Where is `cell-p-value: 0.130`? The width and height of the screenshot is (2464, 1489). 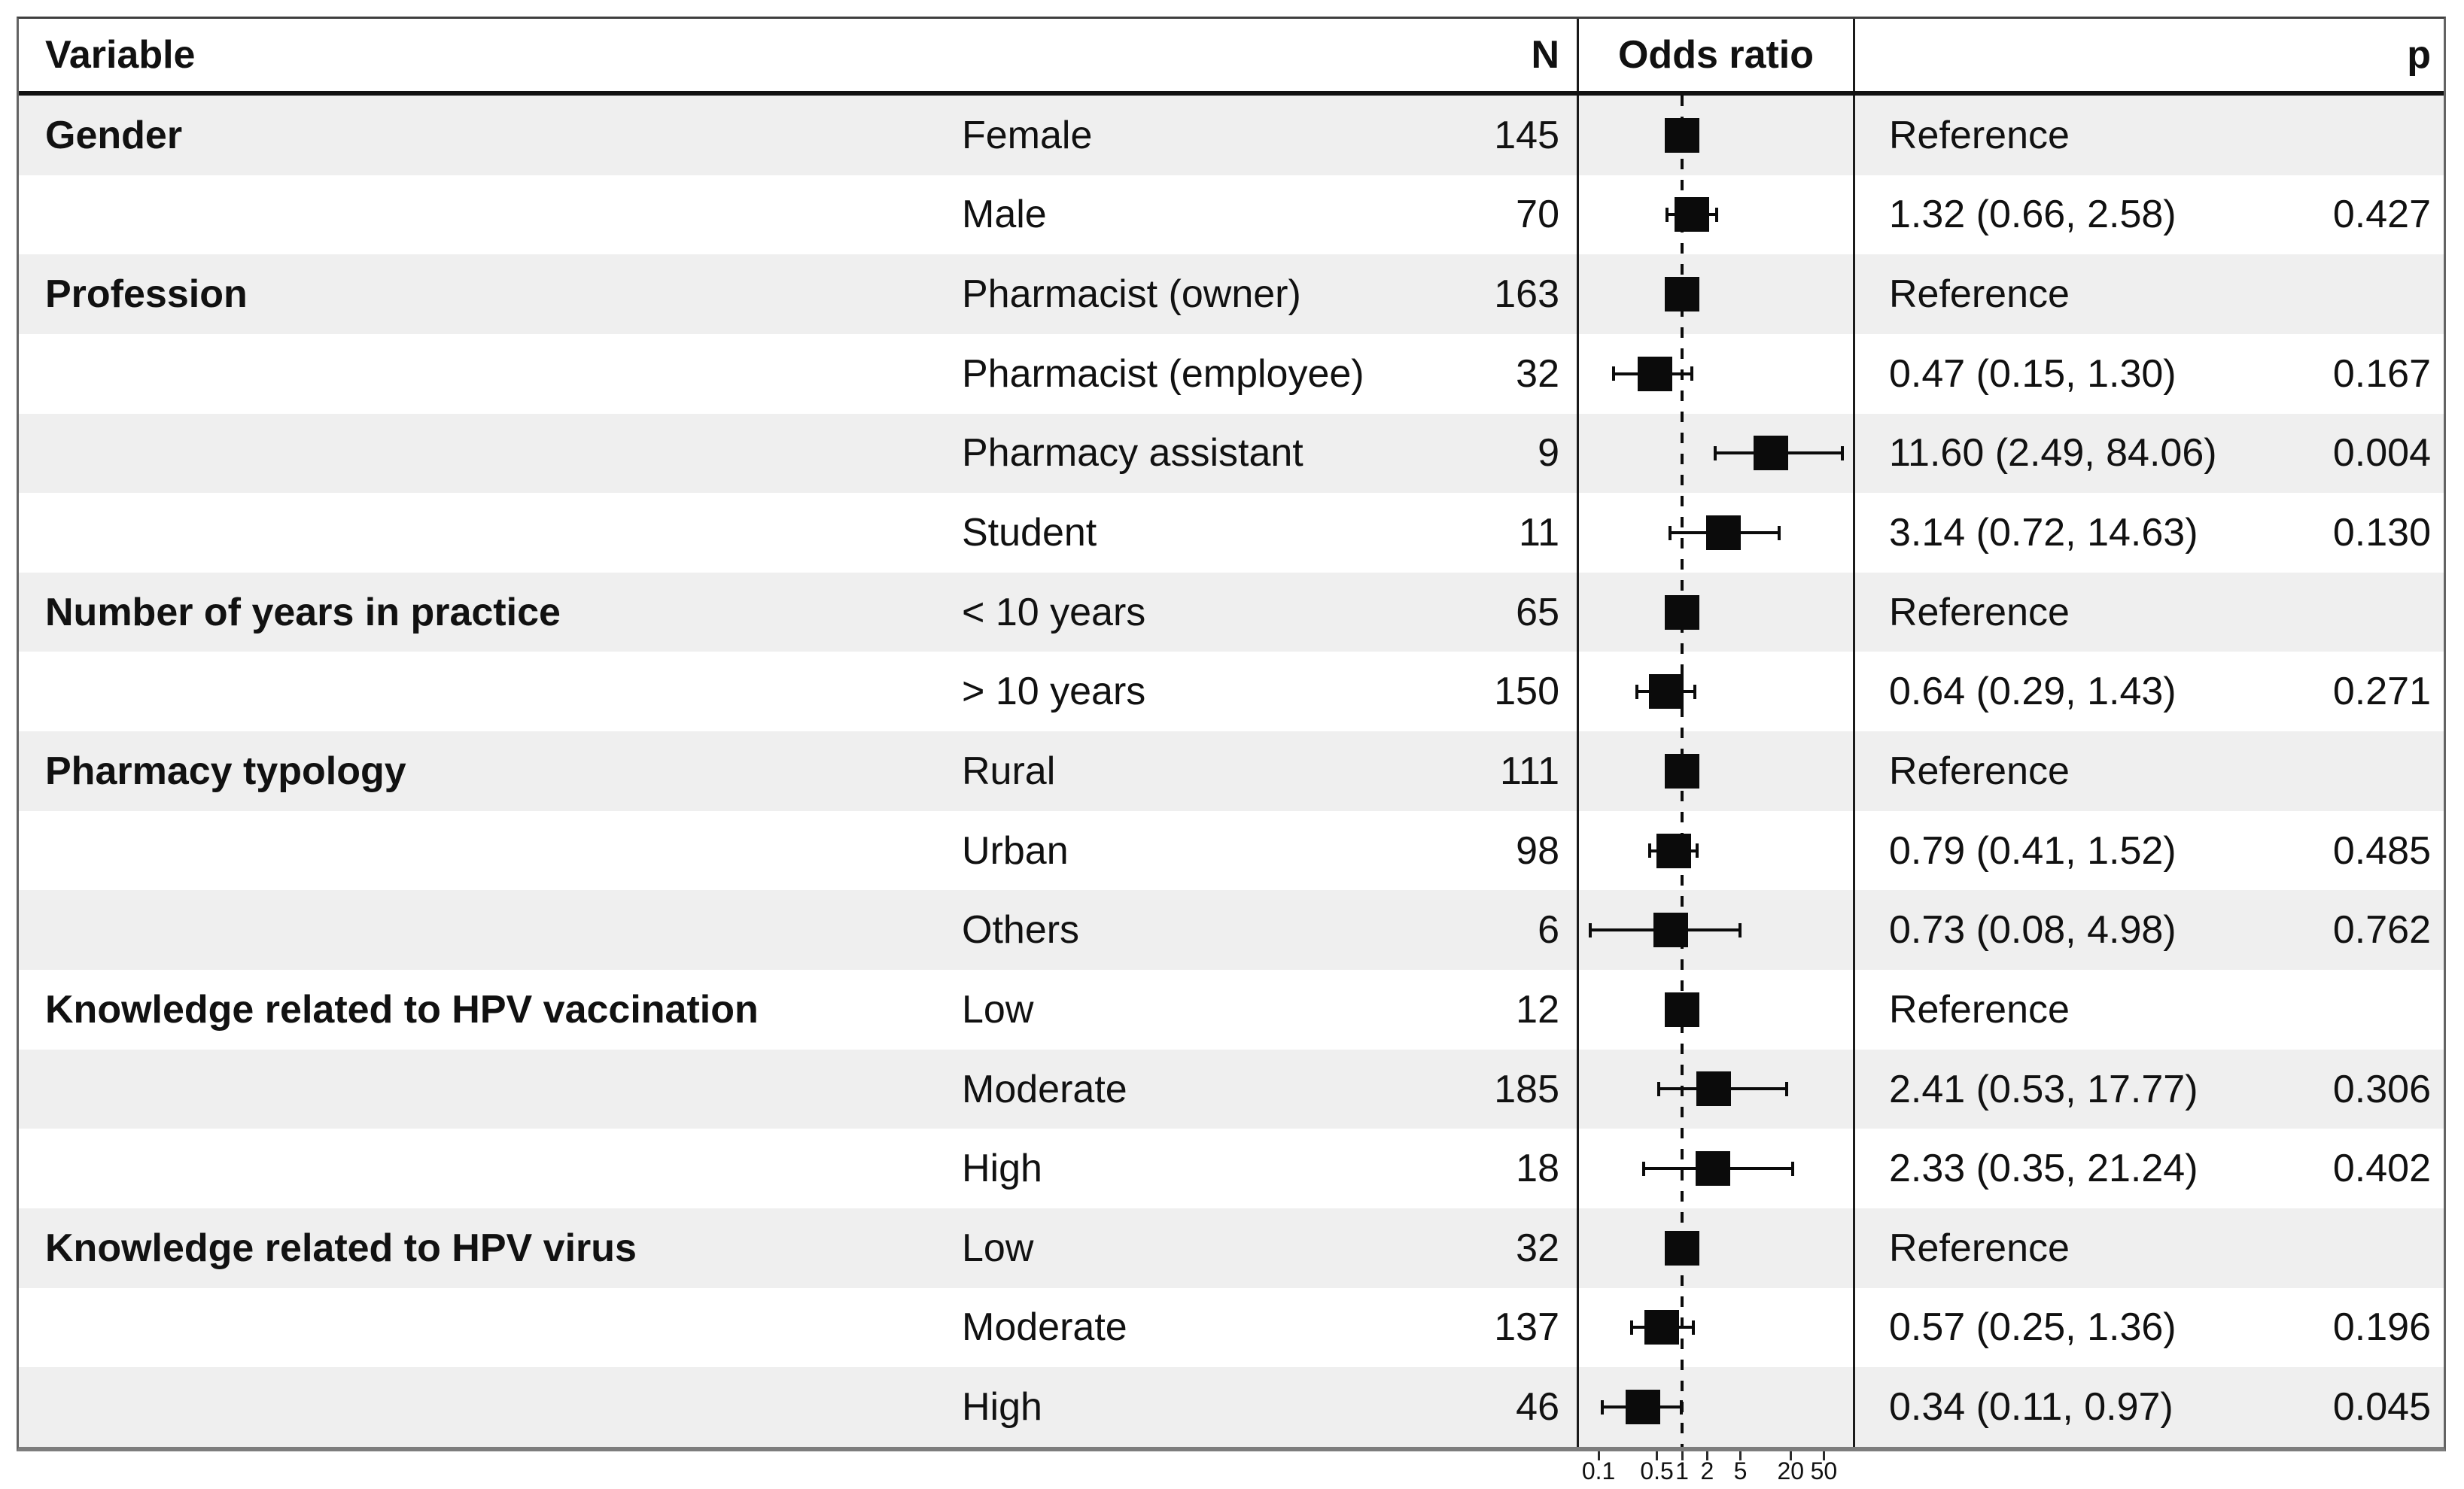
cell-p-value: 0.130 is located at coordinates (2381, 533).